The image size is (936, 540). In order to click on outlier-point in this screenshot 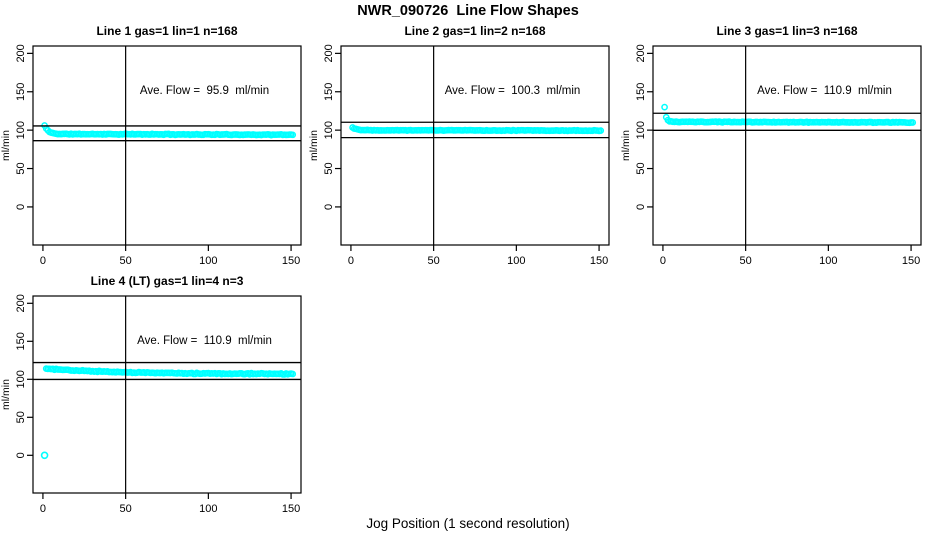, I will do `click(44, 455)`.